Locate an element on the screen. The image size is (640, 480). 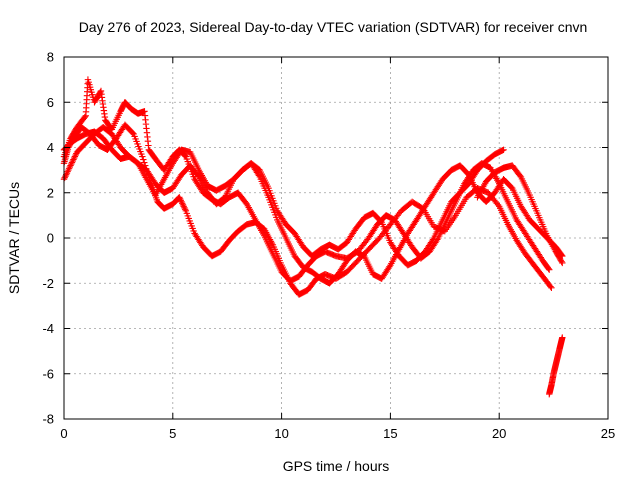
y-tick-label: -8 is located at coordinates (48, 419).